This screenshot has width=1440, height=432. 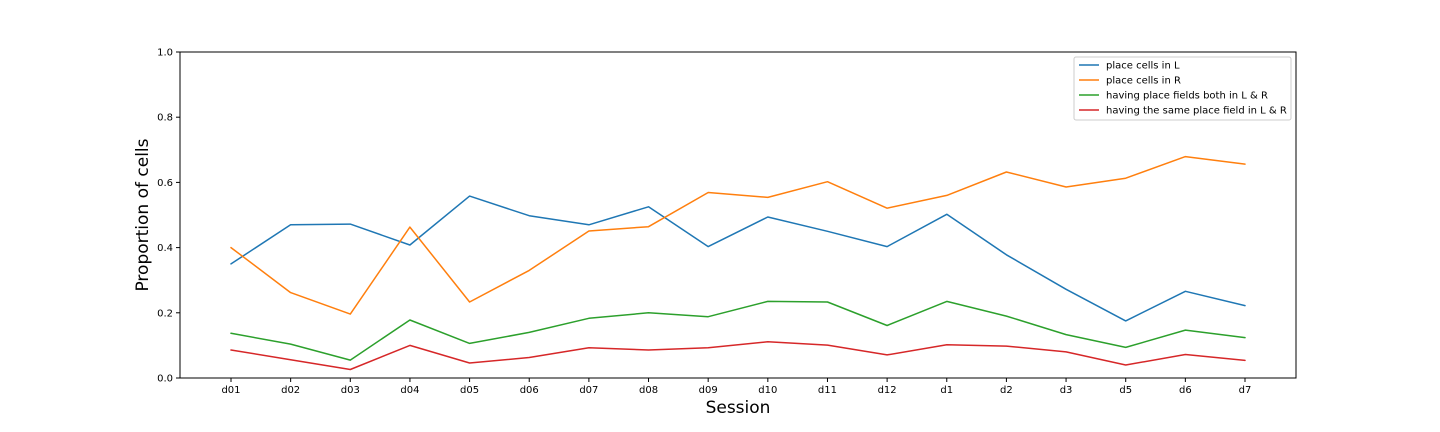 I want to click on x-tick-label: d6, so click(x=1185, y=390).